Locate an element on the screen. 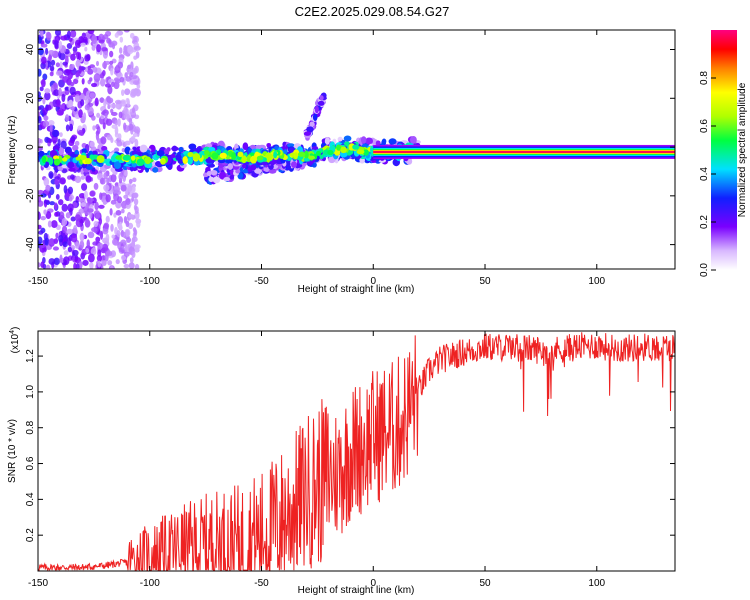 This screenshot has height=600, width=750. y-tick-label: -20 is located at coordinates (30, 195).